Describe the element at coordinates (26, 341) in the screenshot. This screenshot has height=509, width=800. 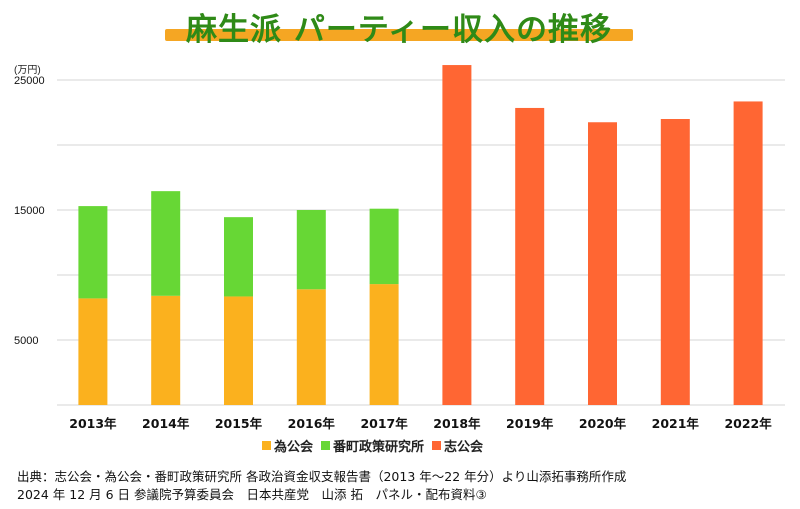
I see `y-tick-label: 5000` at that location.